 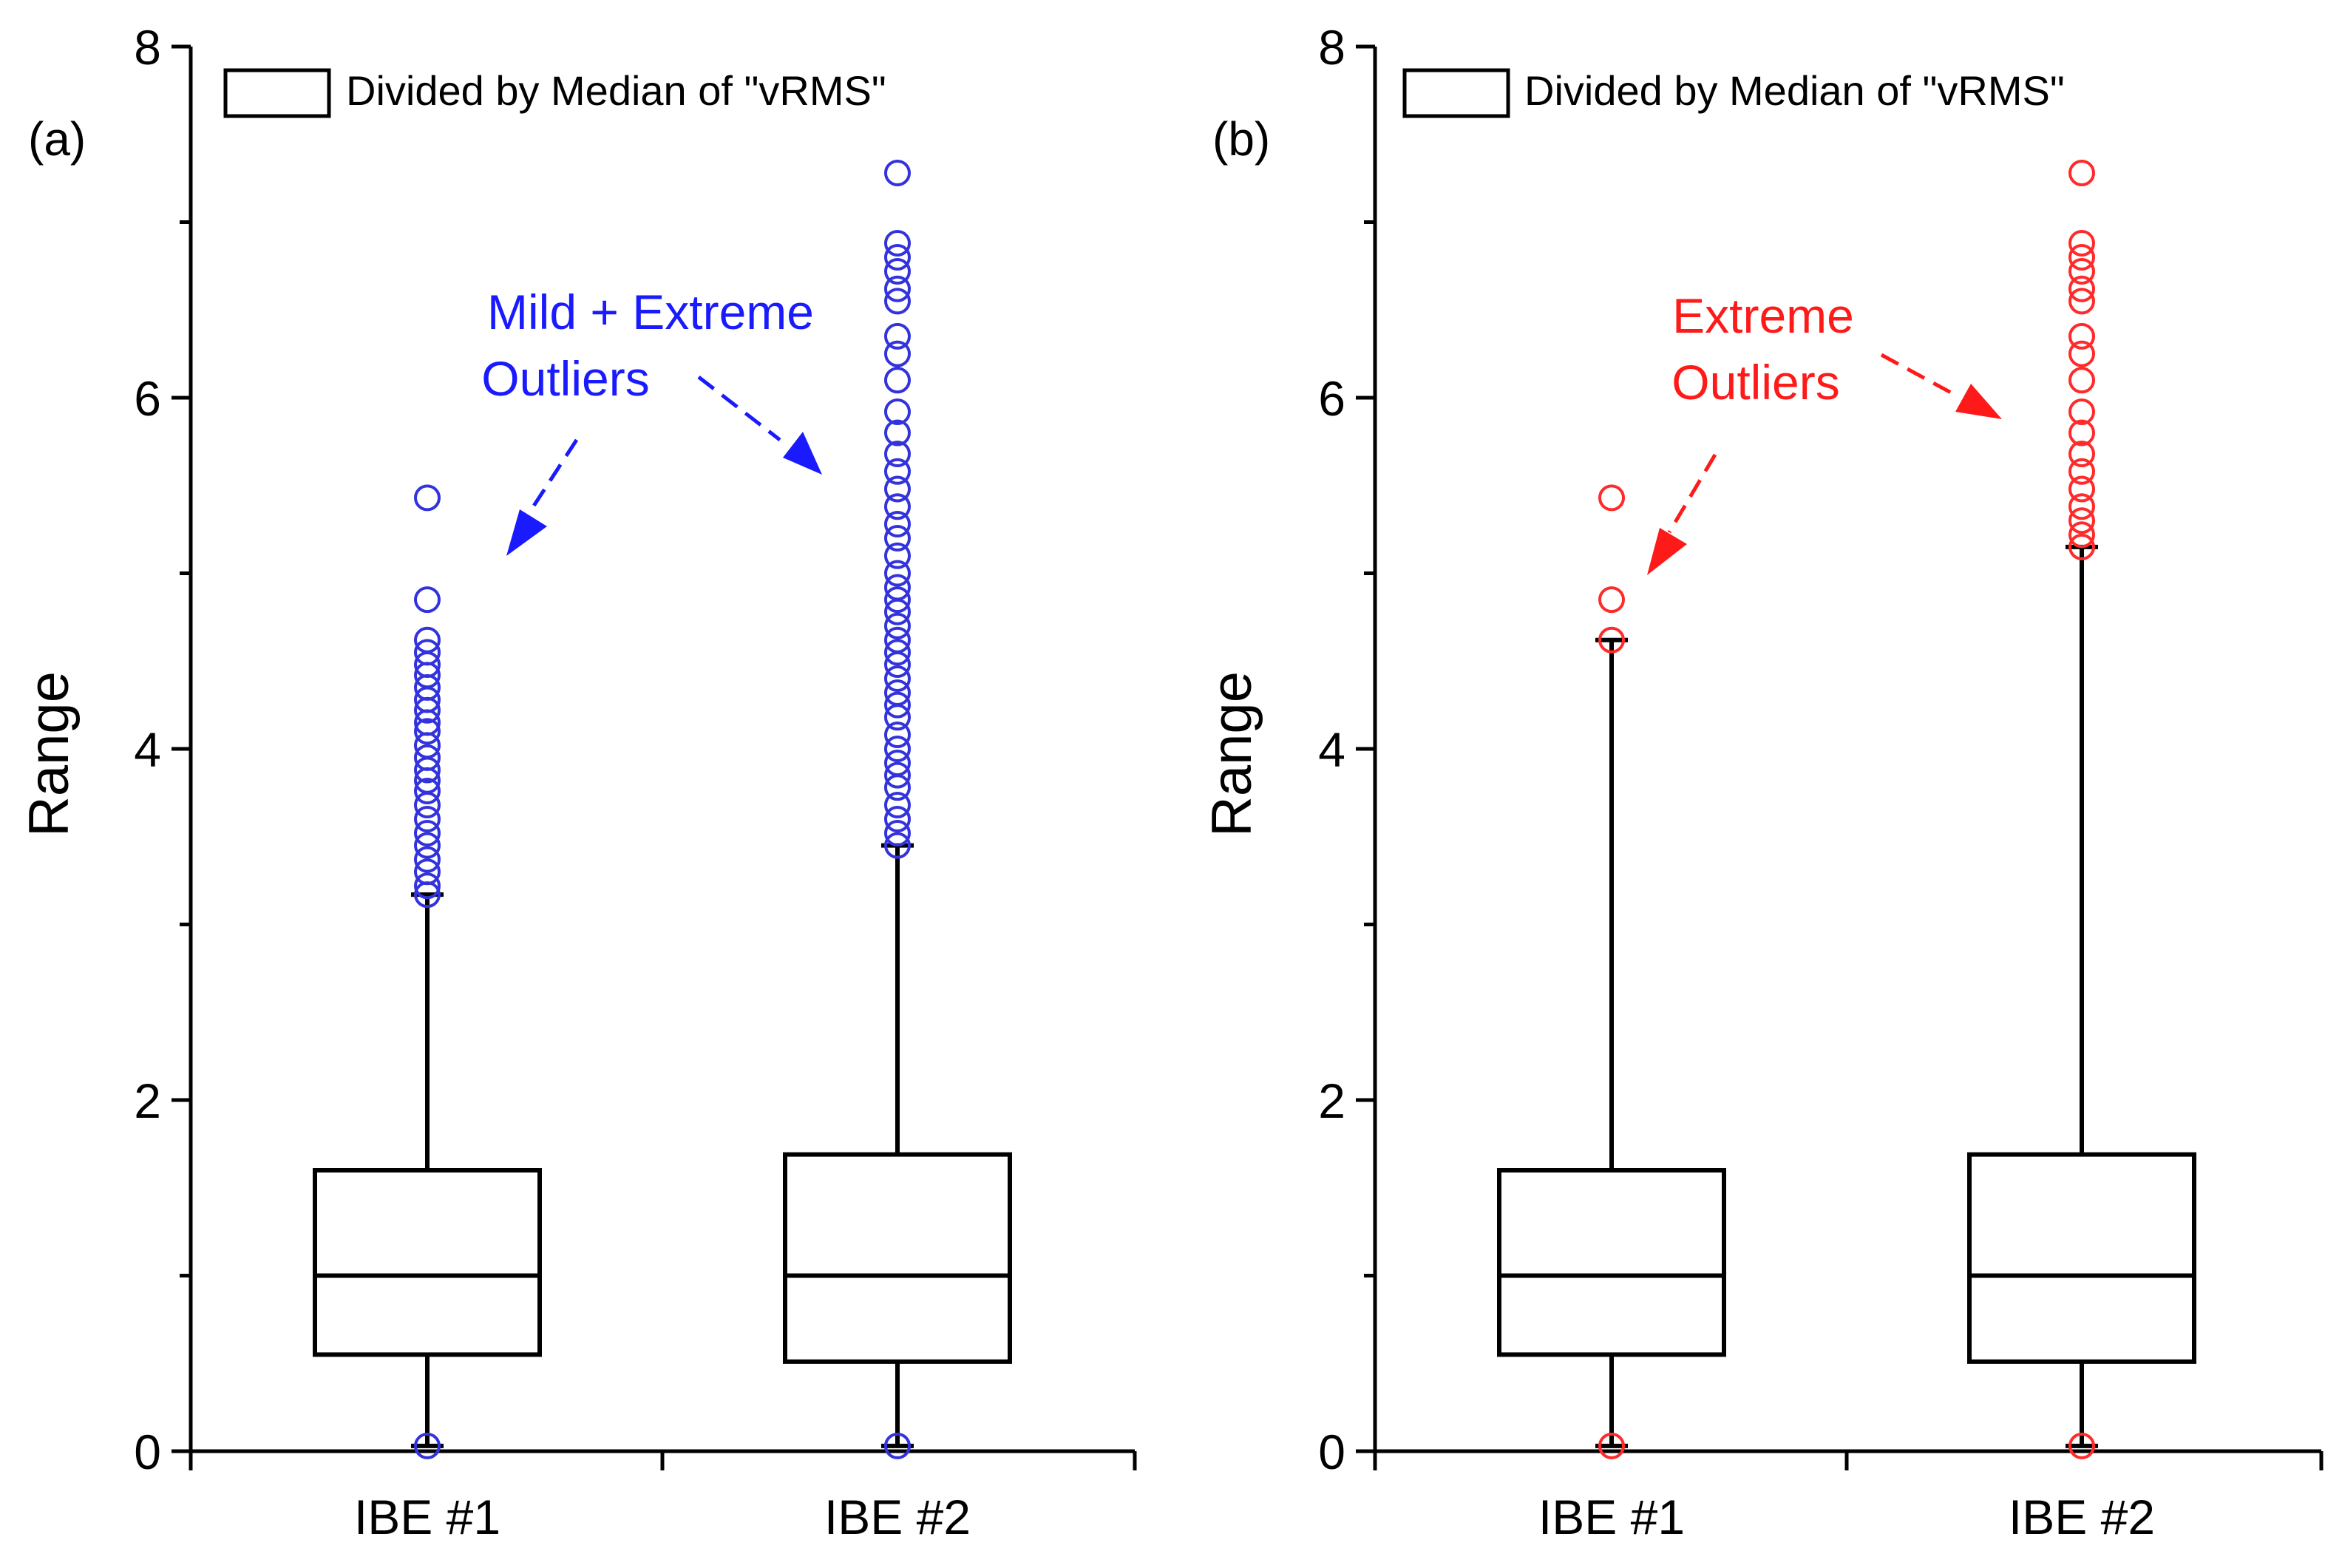 I want to click on panel-label: (b), so click(x=1241, y=139).